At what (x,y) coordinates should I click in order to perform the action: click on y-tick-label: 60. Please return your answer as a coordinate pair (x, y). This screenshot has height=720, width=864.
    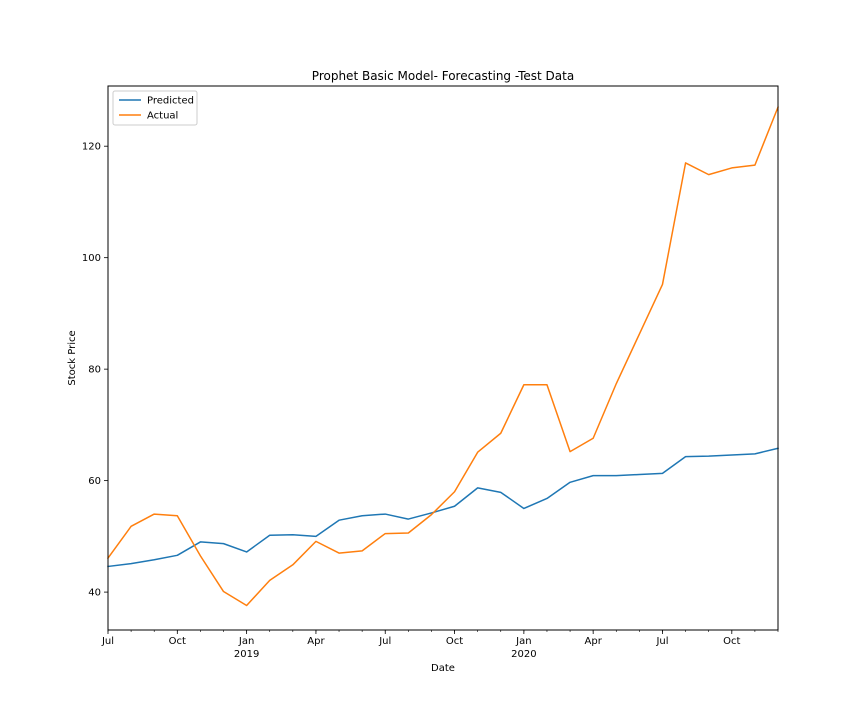
    Looking at the image, I should click on (94, 481).